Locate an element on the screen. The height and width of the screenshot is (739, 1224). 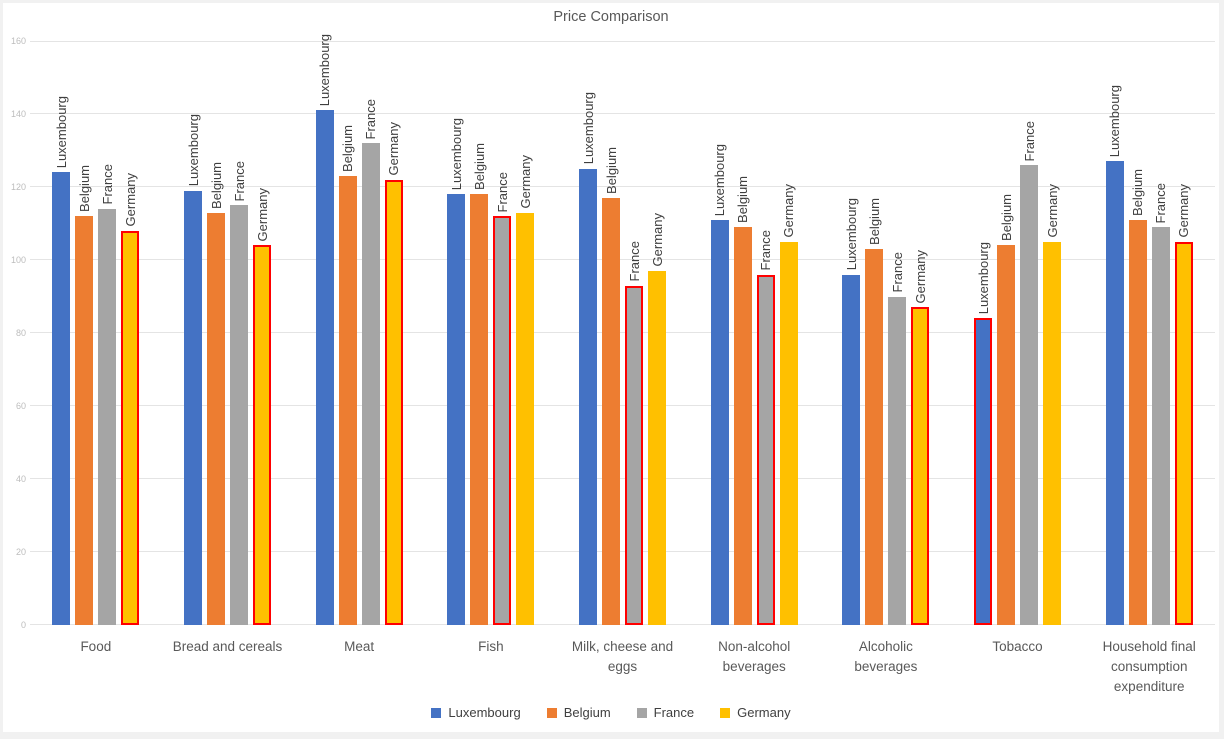
bar-group-milk-cheese-and-eggs: Luxembourg Belgium France Germany is located at coordinates (623, 333).